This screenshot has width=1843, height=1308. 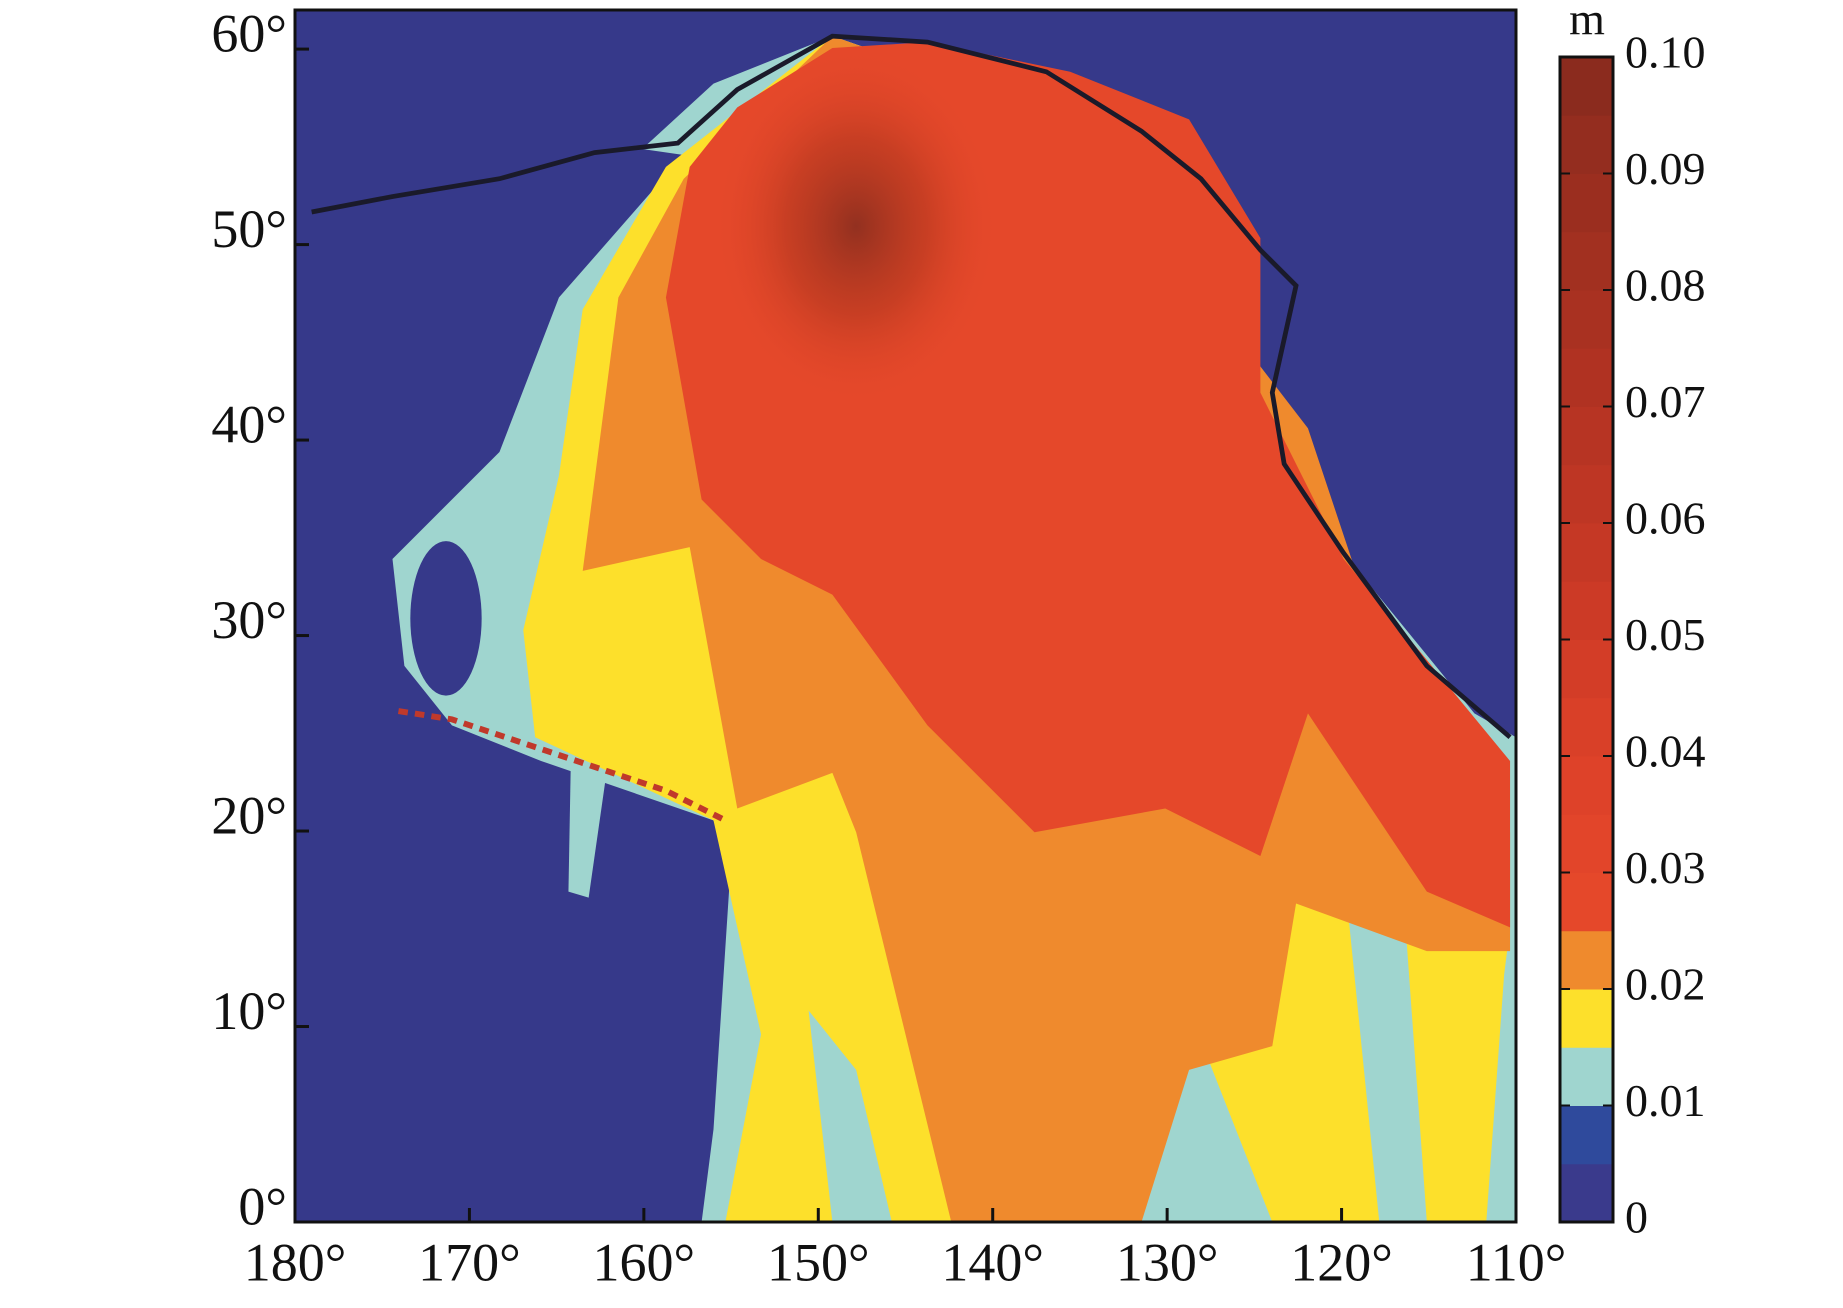 I want to click on zone-teal-streak, so click(x=587, y=829).